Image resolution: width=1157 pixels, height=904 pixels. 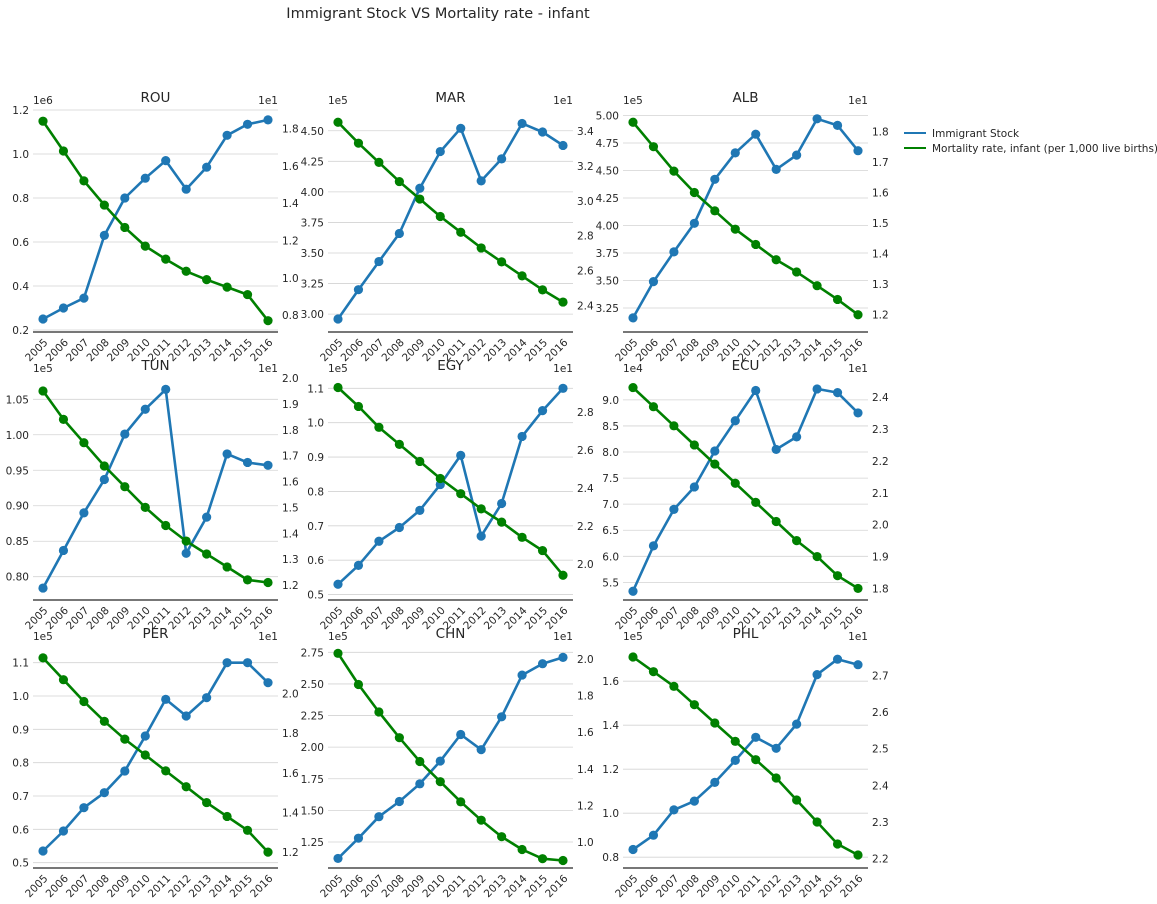 What do you see at coordinates (43, 101) in the screenshot?
I see `left-axis-offset: 1e6` at bounding box center [43, 101].